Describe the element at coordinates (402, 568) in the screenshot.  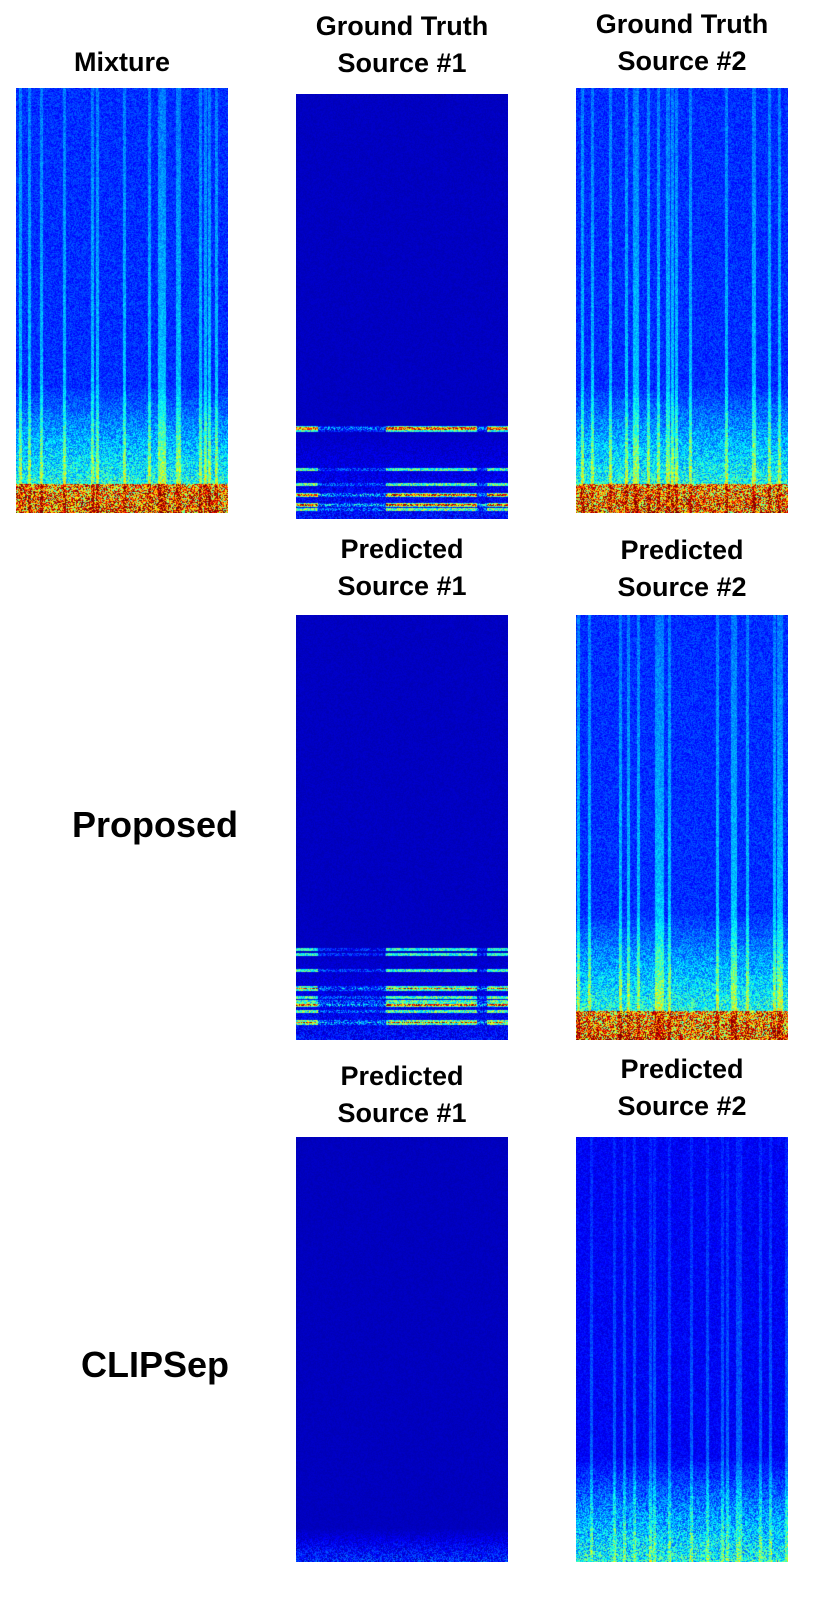
I see `proposed-source1-caption: Predicted Source #1` at that location.